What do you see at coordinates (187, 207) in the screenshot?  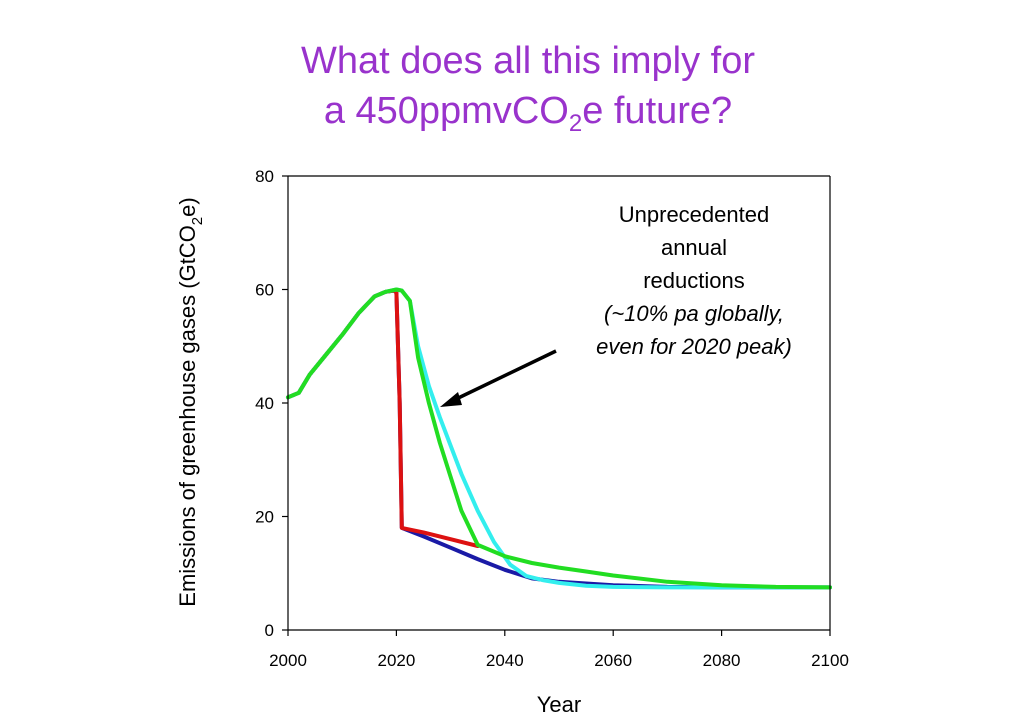 I see `y-axis-label-post: e)` at bounding box center [187, 207].